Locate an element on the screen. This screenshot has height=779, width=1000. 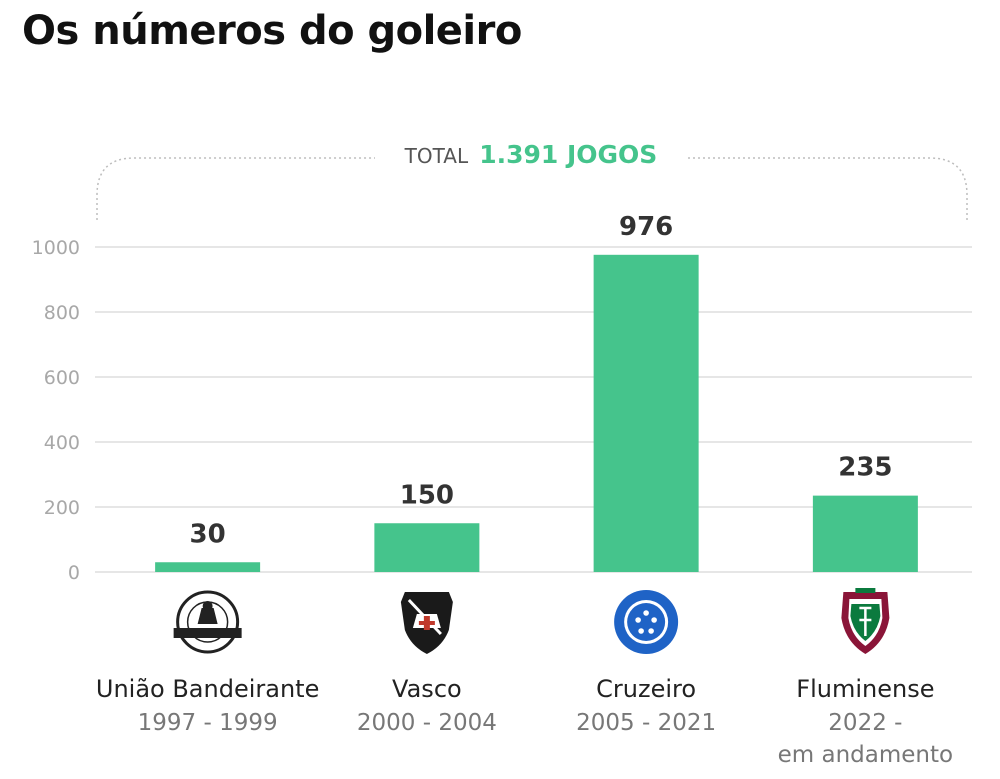
vasco-crest-icon is located at coordinates (426, 623).